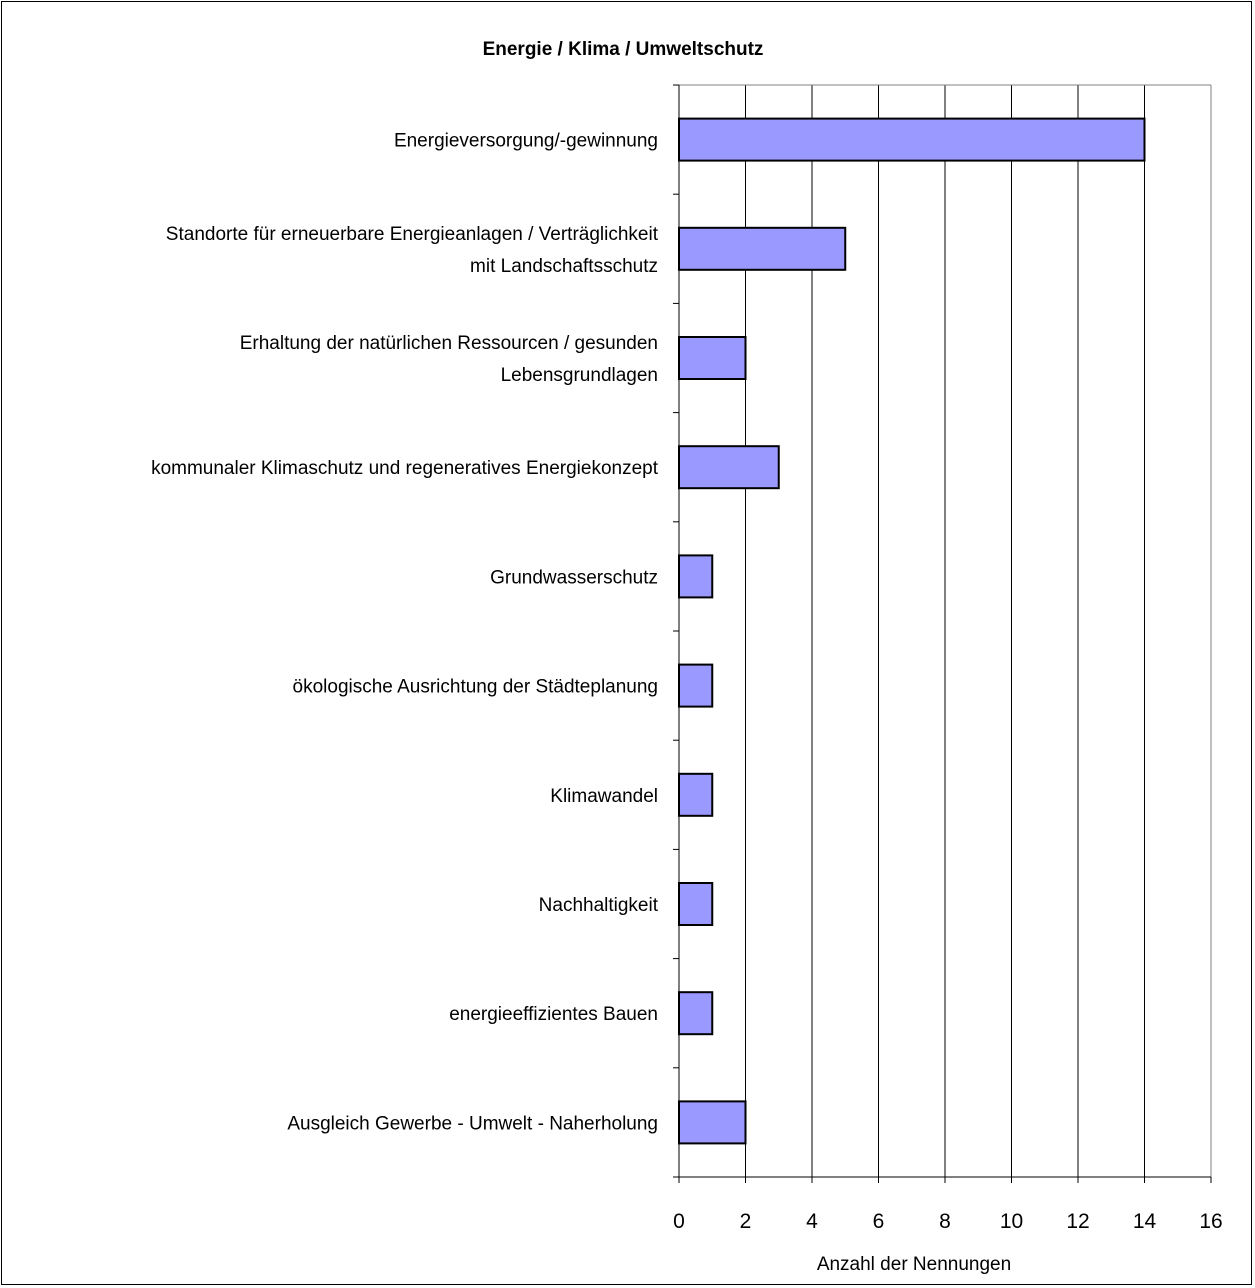 Image resolution: width=1255 pixels, height=1288 pixels. What do you see at coordinates (746, 1221) in the screenshot?
I see `x-tick-label-2: 2` at bounding box center [746, 1221].